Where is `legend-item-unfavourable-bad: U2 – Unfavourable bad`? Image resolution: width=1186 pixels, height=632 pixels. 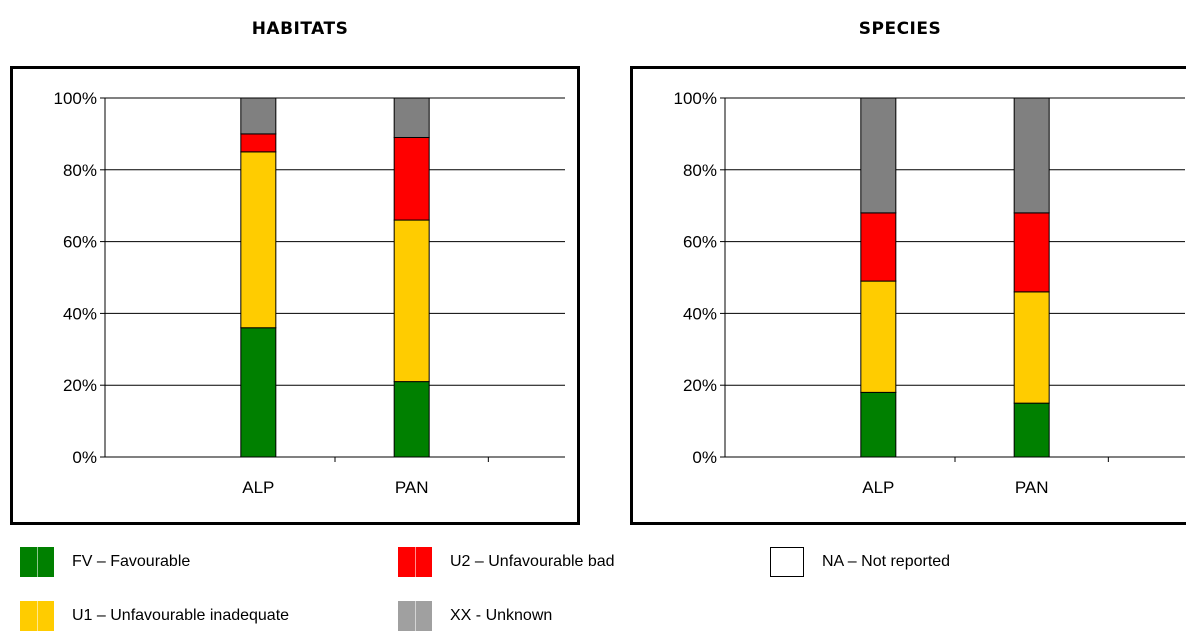
legend-item-unfavourable-bad: U2 – Unfavourable bad is located at coordinates (506, 562).